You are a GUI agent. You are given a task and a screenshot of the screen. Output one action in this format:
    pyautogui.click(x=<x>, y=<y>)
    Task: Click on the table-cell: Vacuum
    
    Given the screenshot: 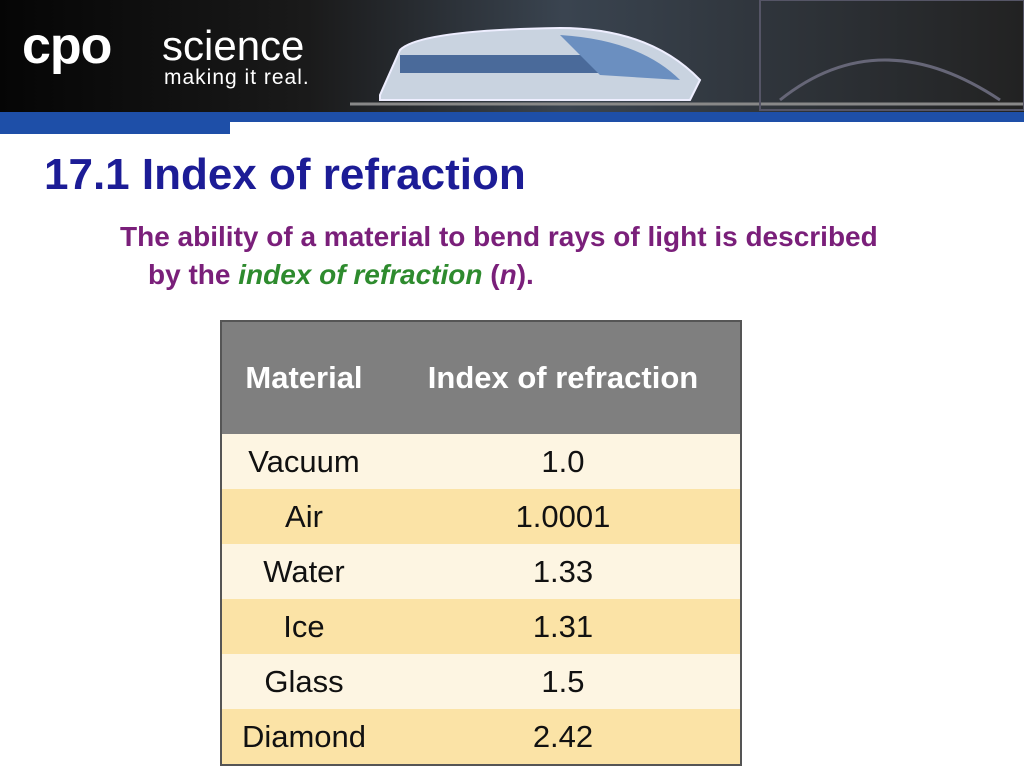 What is the action you would take?
    pyautogui.click(x=303, y=461)
    